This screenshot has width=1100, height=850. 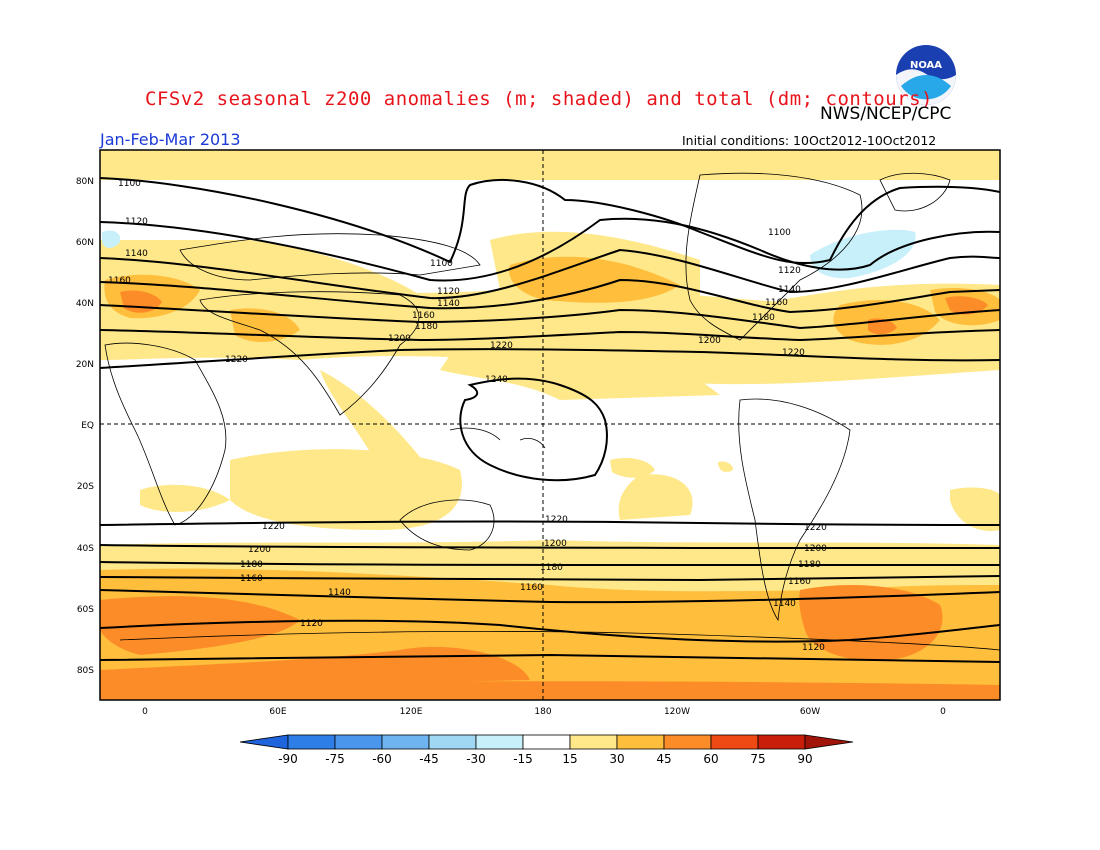 I want to click on contour-label-1120-d: 1120, so click(x=311, y=624).